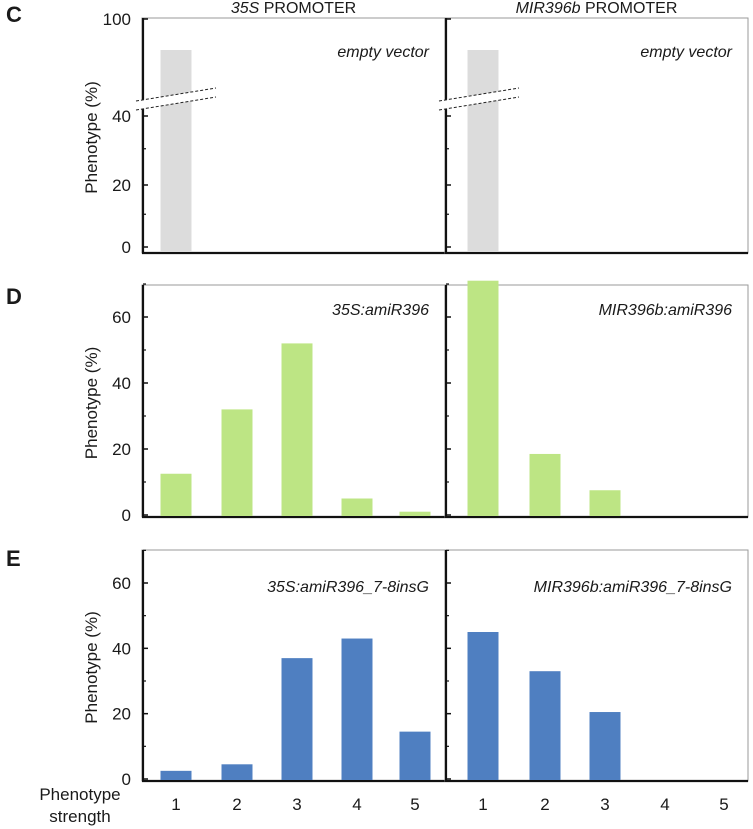 This screenshot has height=829, width=753. I want to click on annotation-E-1: 35S:amiR396_7-8insG, so click(348, 587).